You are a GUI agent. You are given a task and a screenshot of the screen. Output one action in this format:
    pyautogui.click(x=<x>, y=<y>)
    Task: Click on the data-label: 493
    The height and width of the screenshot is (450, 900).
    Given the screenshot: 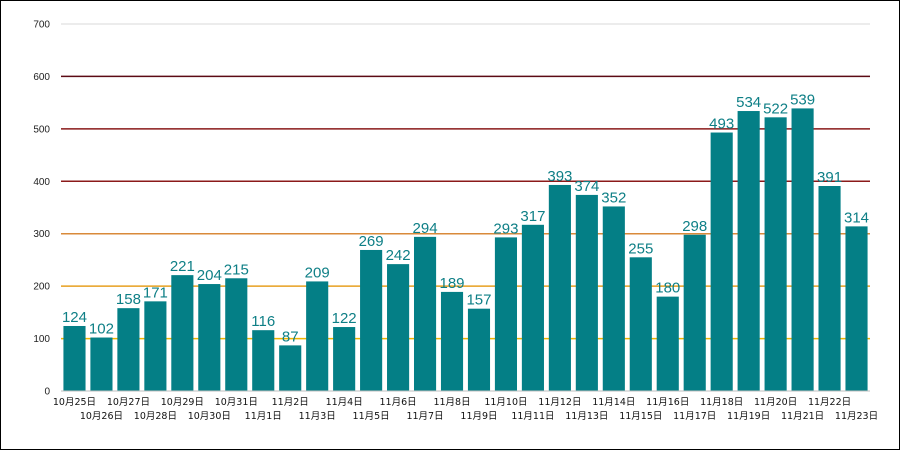 What is the action you would take?
    pyautogui.click(x=721, y=124)
    